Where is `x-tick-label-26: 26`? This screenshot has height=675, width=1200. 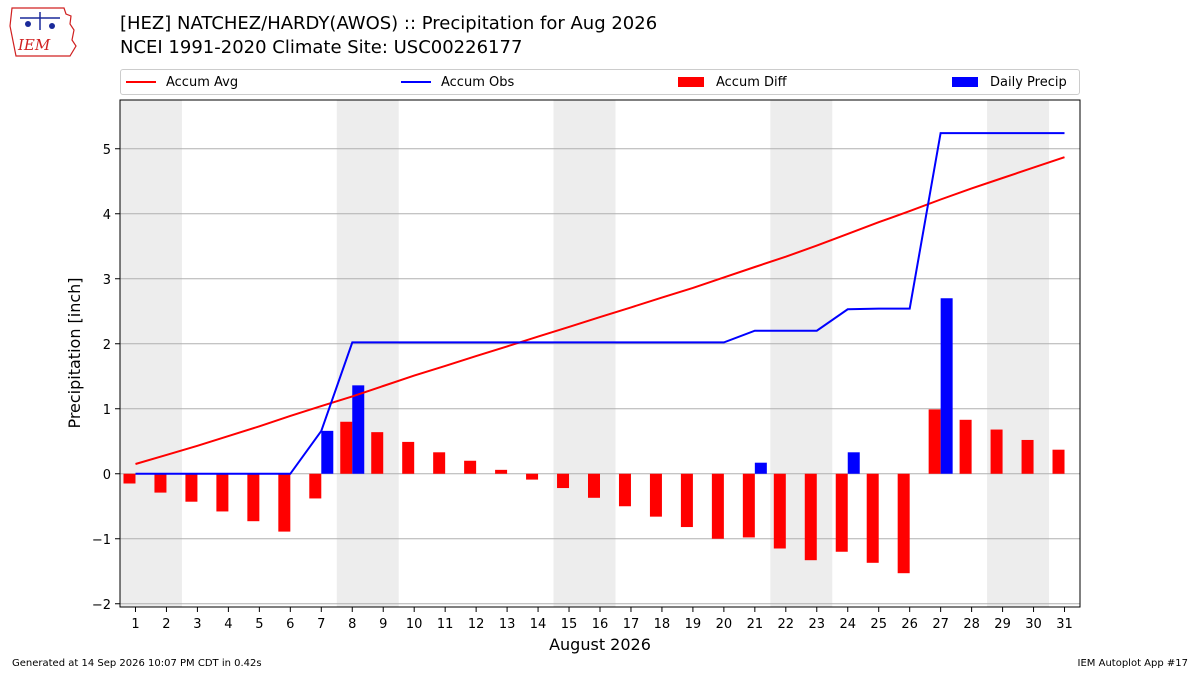
x-tick-label-26: 26 is located at coordinates (909, 624).